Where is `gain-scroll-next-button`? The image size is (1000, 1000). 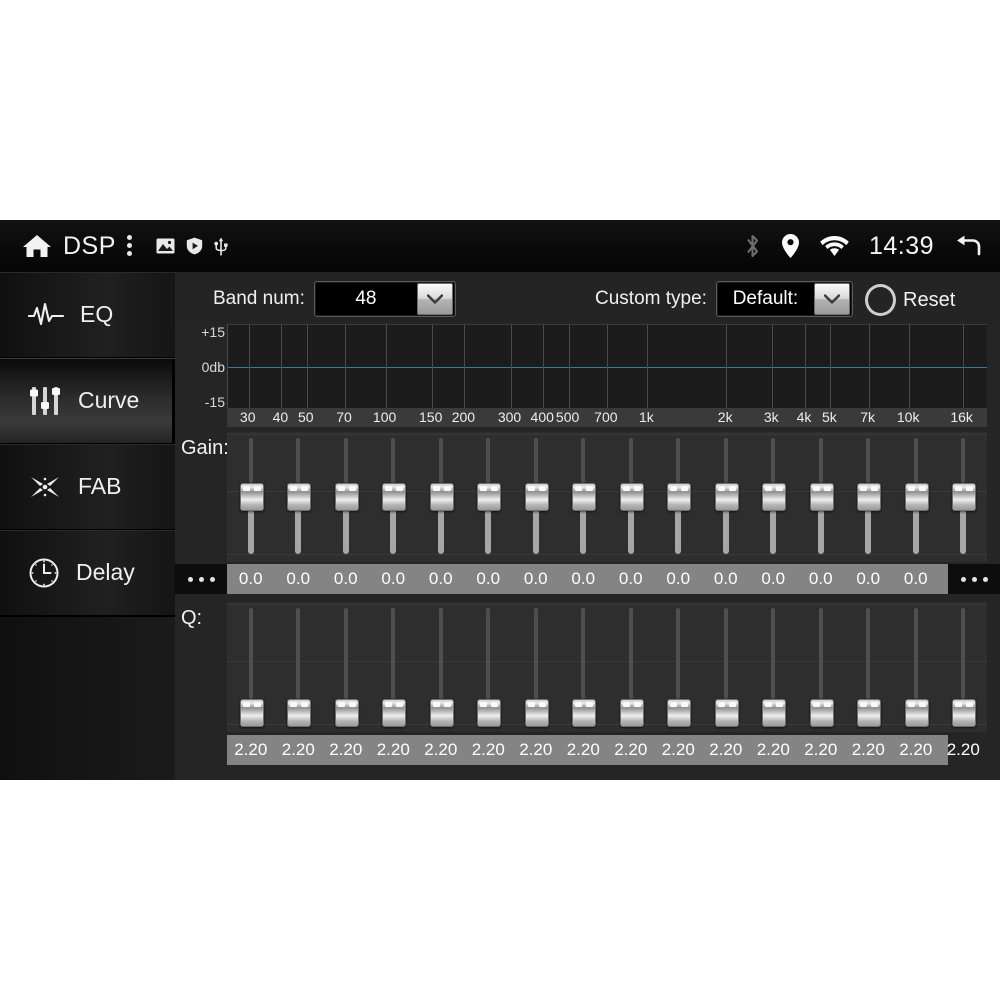 gain-scroll-next-button is located at coordinates (974, 579).